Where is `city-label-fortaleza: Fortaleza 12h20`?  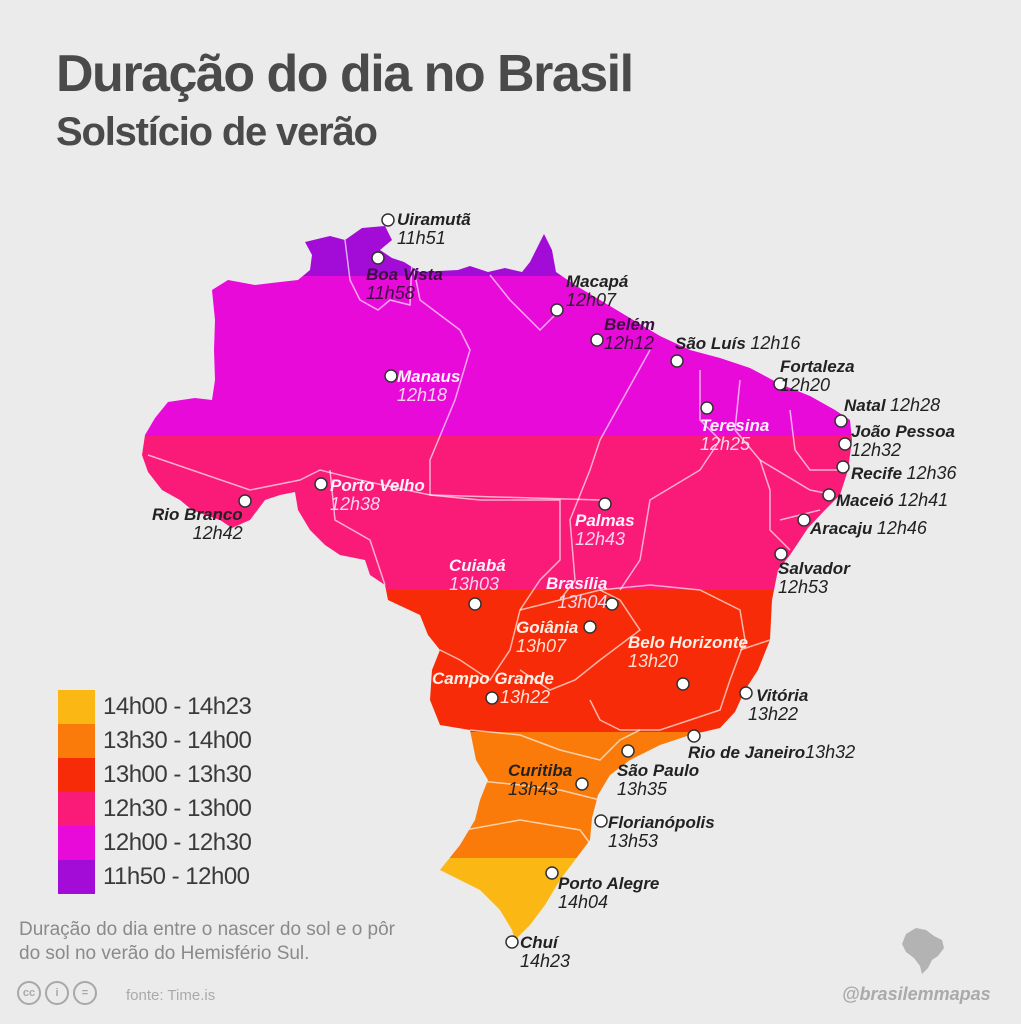
city-label-fortaleza: Fortaleza 12h20 is located at coordinates (817, 376).